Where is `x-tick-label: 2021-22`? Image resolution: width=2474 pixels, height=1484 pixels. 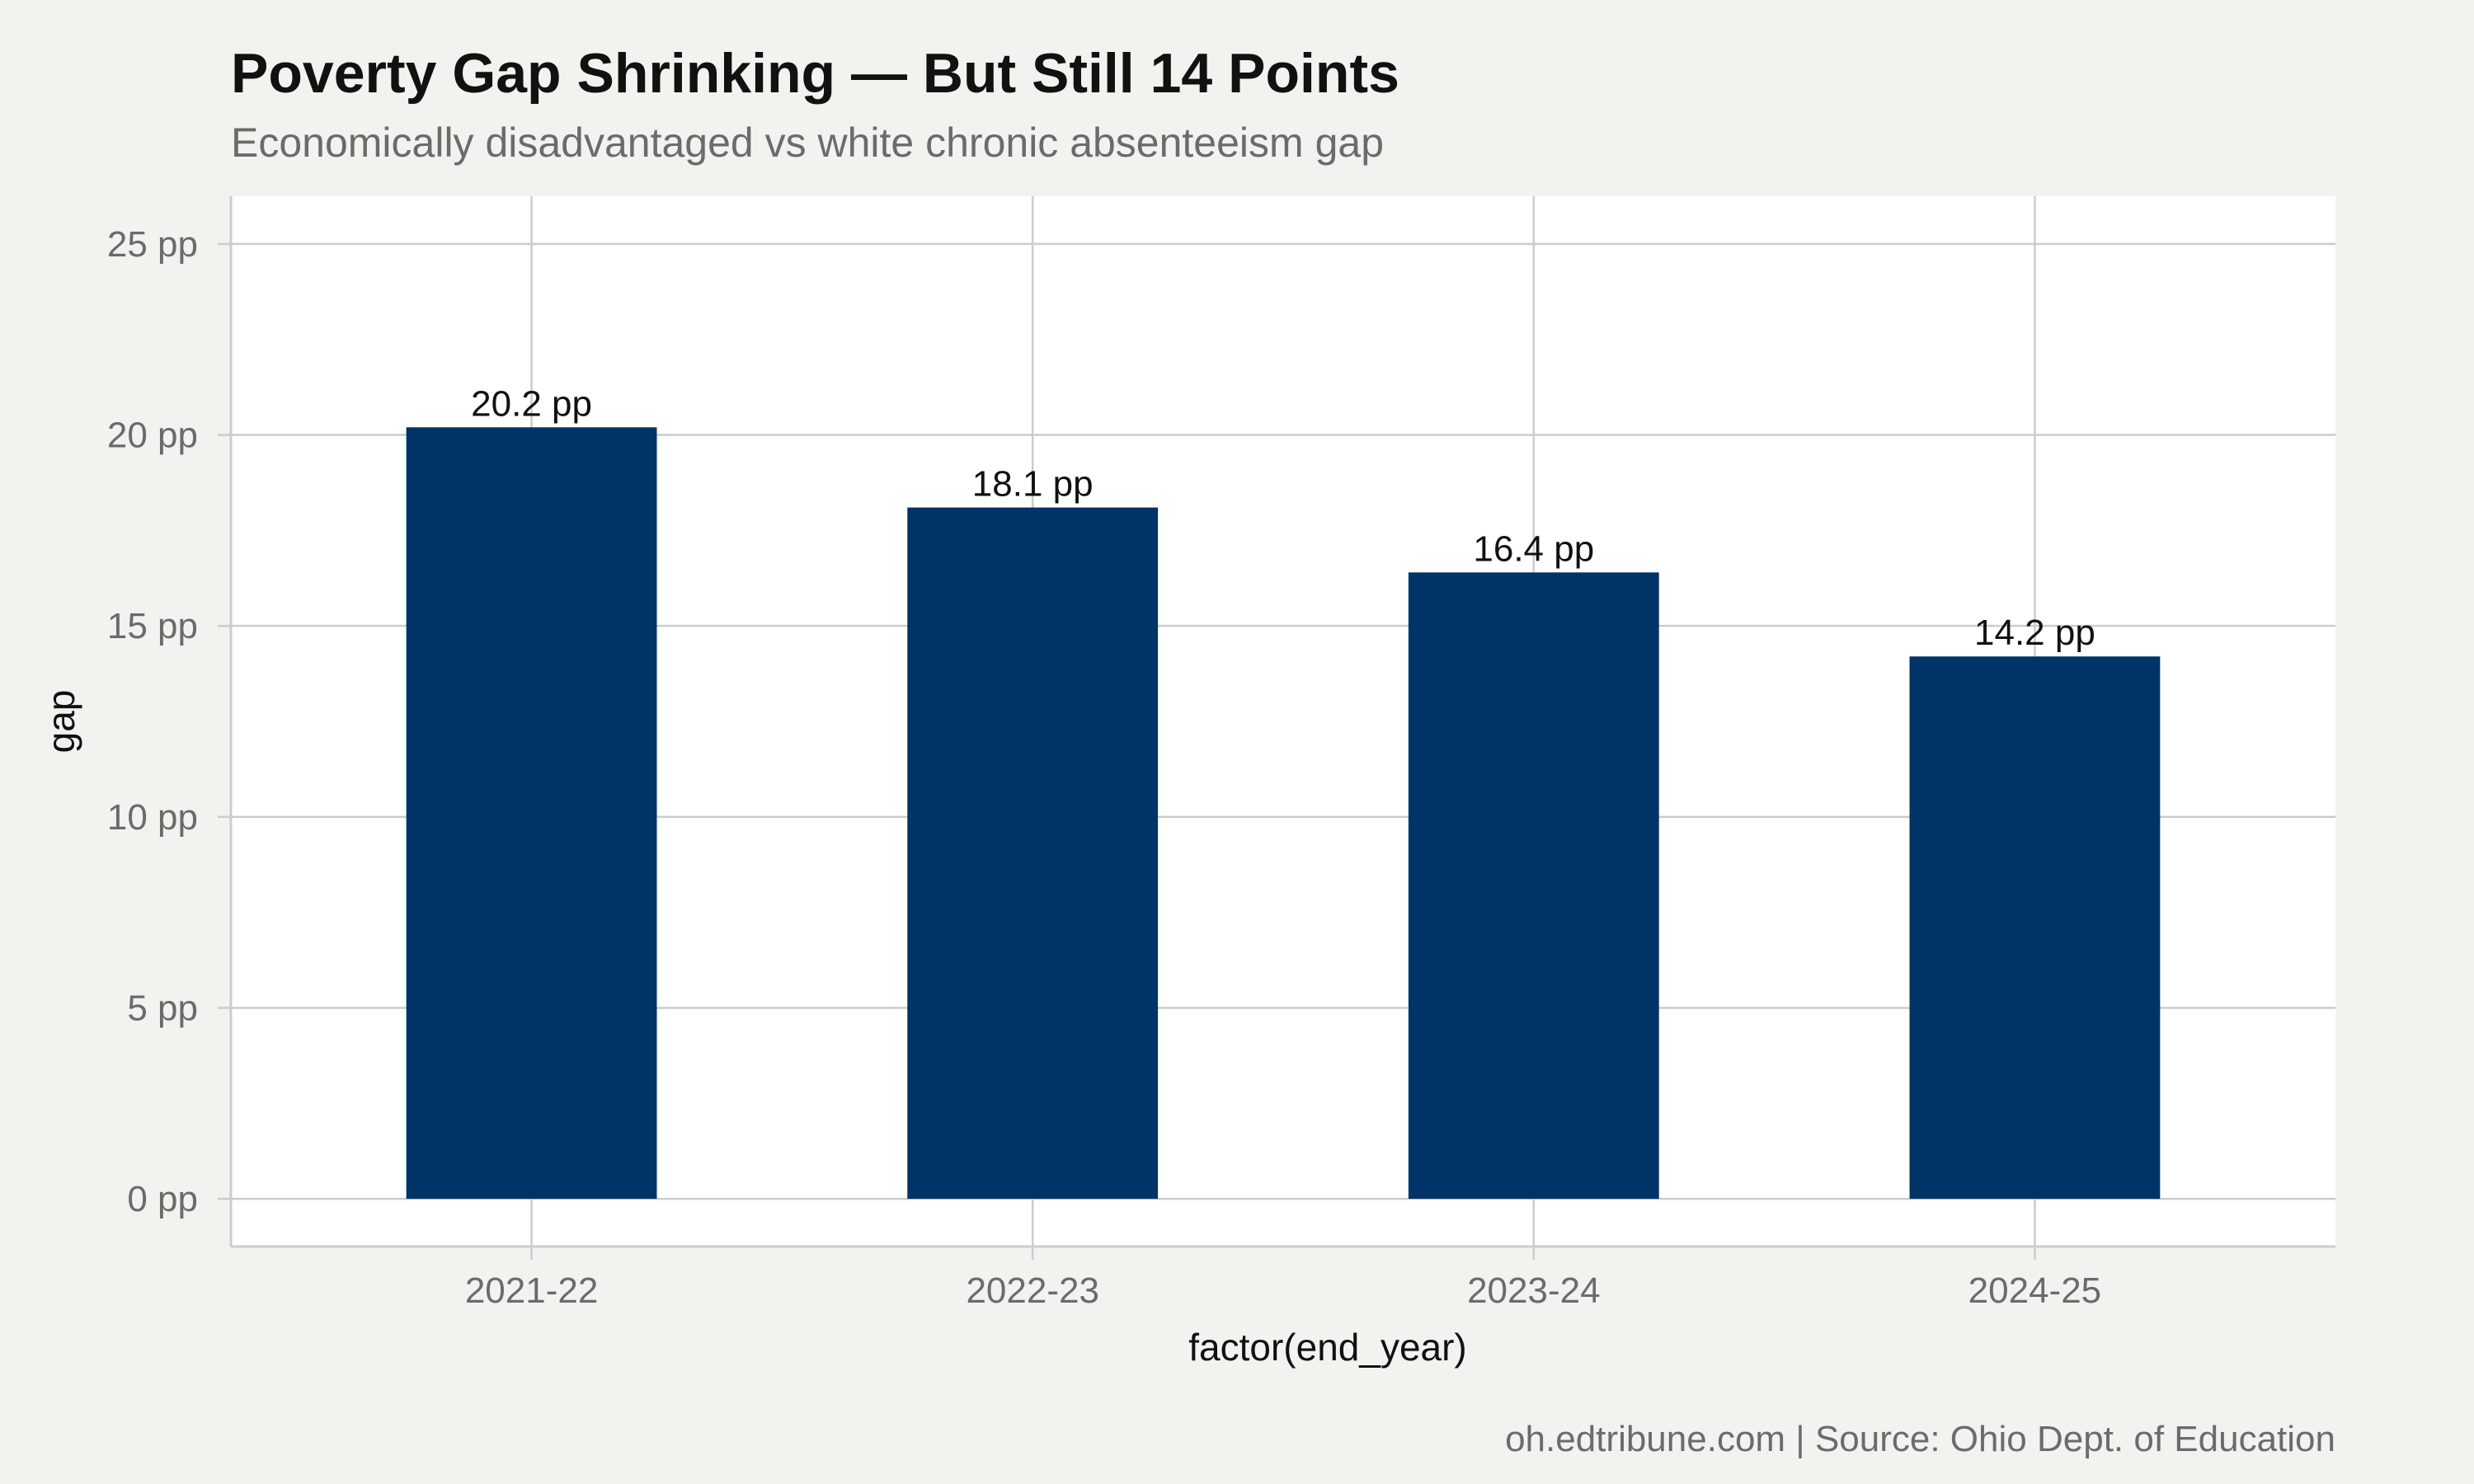 x-tick-label: 2021-22 is located at coordinates (531, 1290).